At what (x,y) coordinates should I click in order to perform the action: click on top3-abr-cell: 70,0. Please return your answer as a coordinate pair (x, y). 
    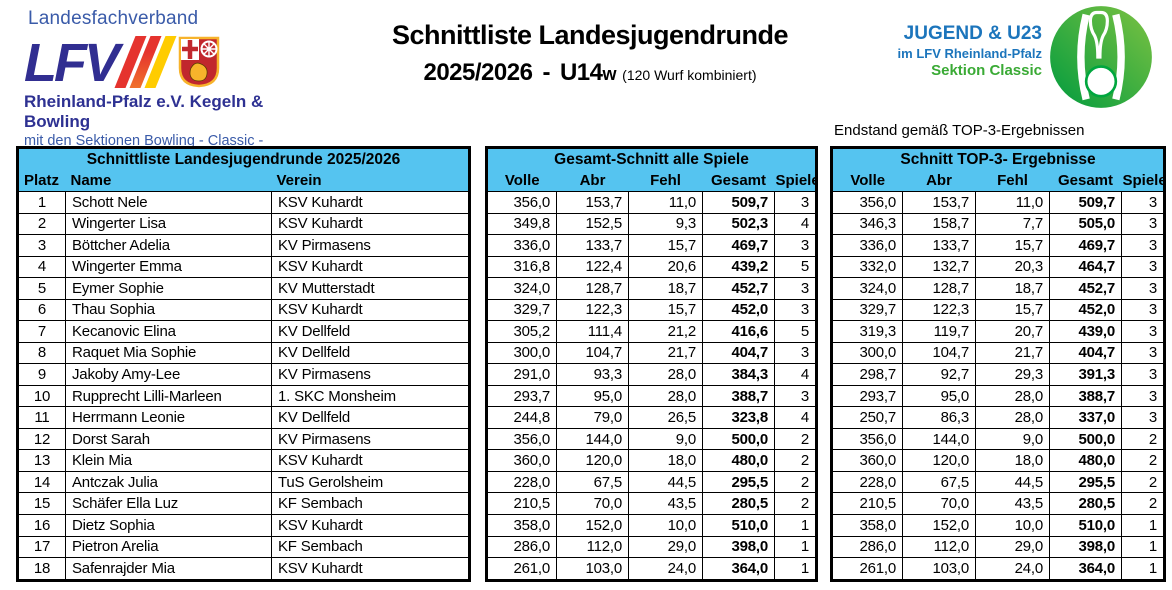
    Looking at the image, I should click on (939, 503).